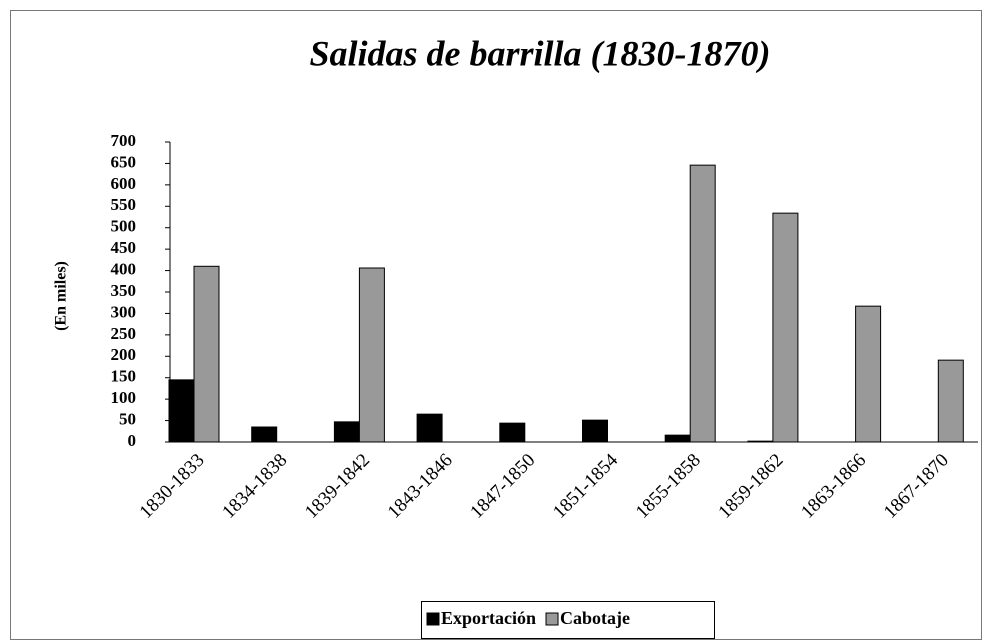 This screenshot has height=641, width=983. I want to click on y-tick-label: 450, so click(124, 247).